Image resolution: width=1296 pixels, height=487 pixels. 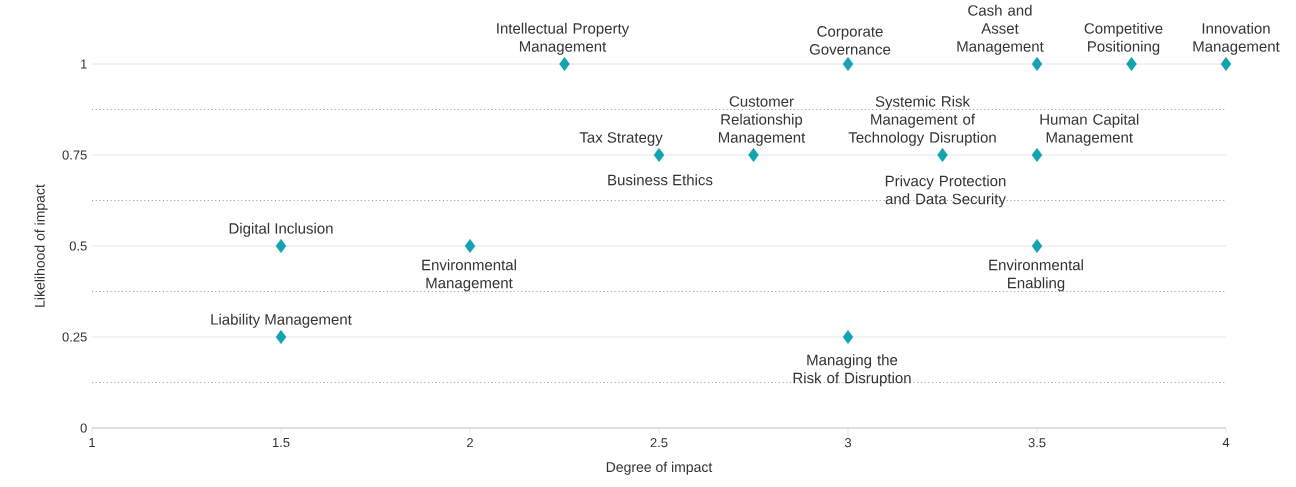 I want to click on annotation: Innovation Management, so click(x=1236, y=38).